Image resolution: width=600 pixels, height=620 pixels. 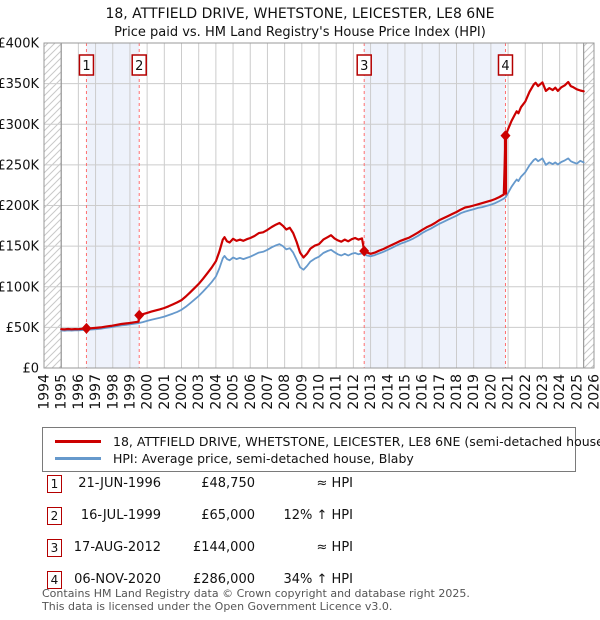 I want to click on svg-text: 2010, so click(x=320, y=392).